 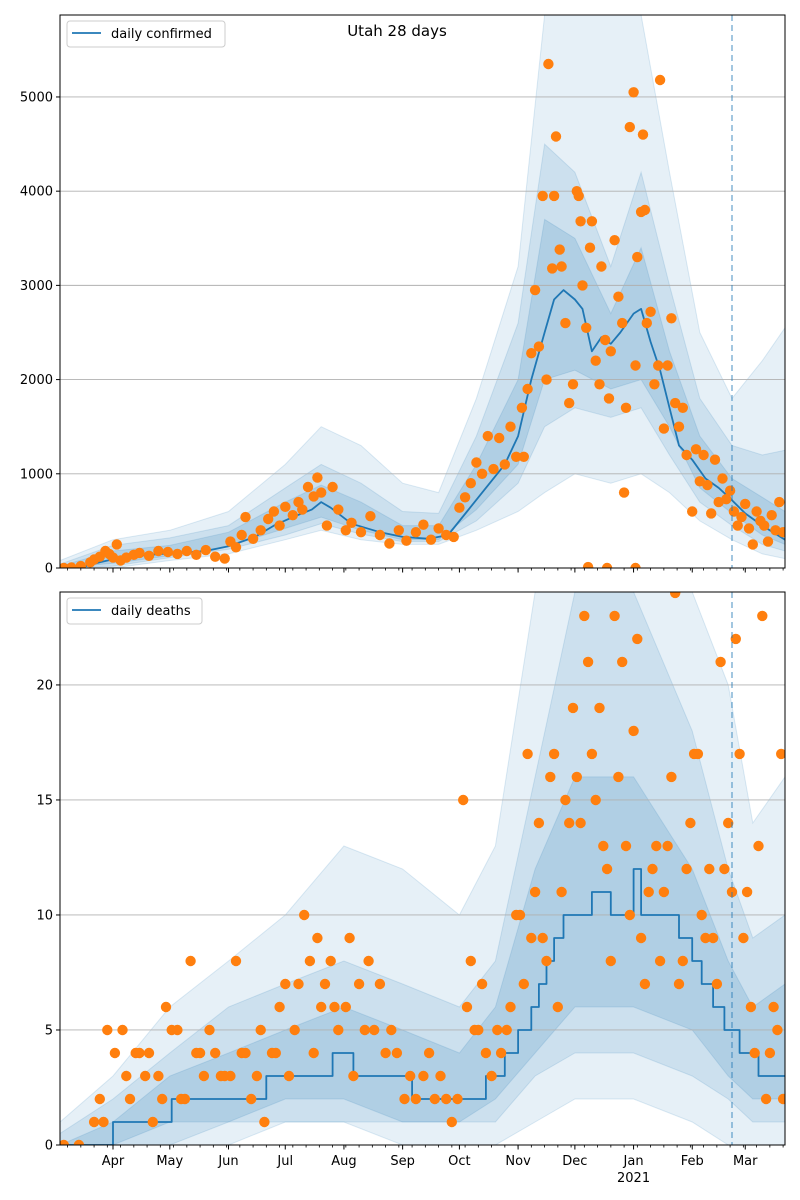 I want to click on confirmed-y-axis: 0 1000 2000 3000 4000 5000, so click(x=40, y=333).